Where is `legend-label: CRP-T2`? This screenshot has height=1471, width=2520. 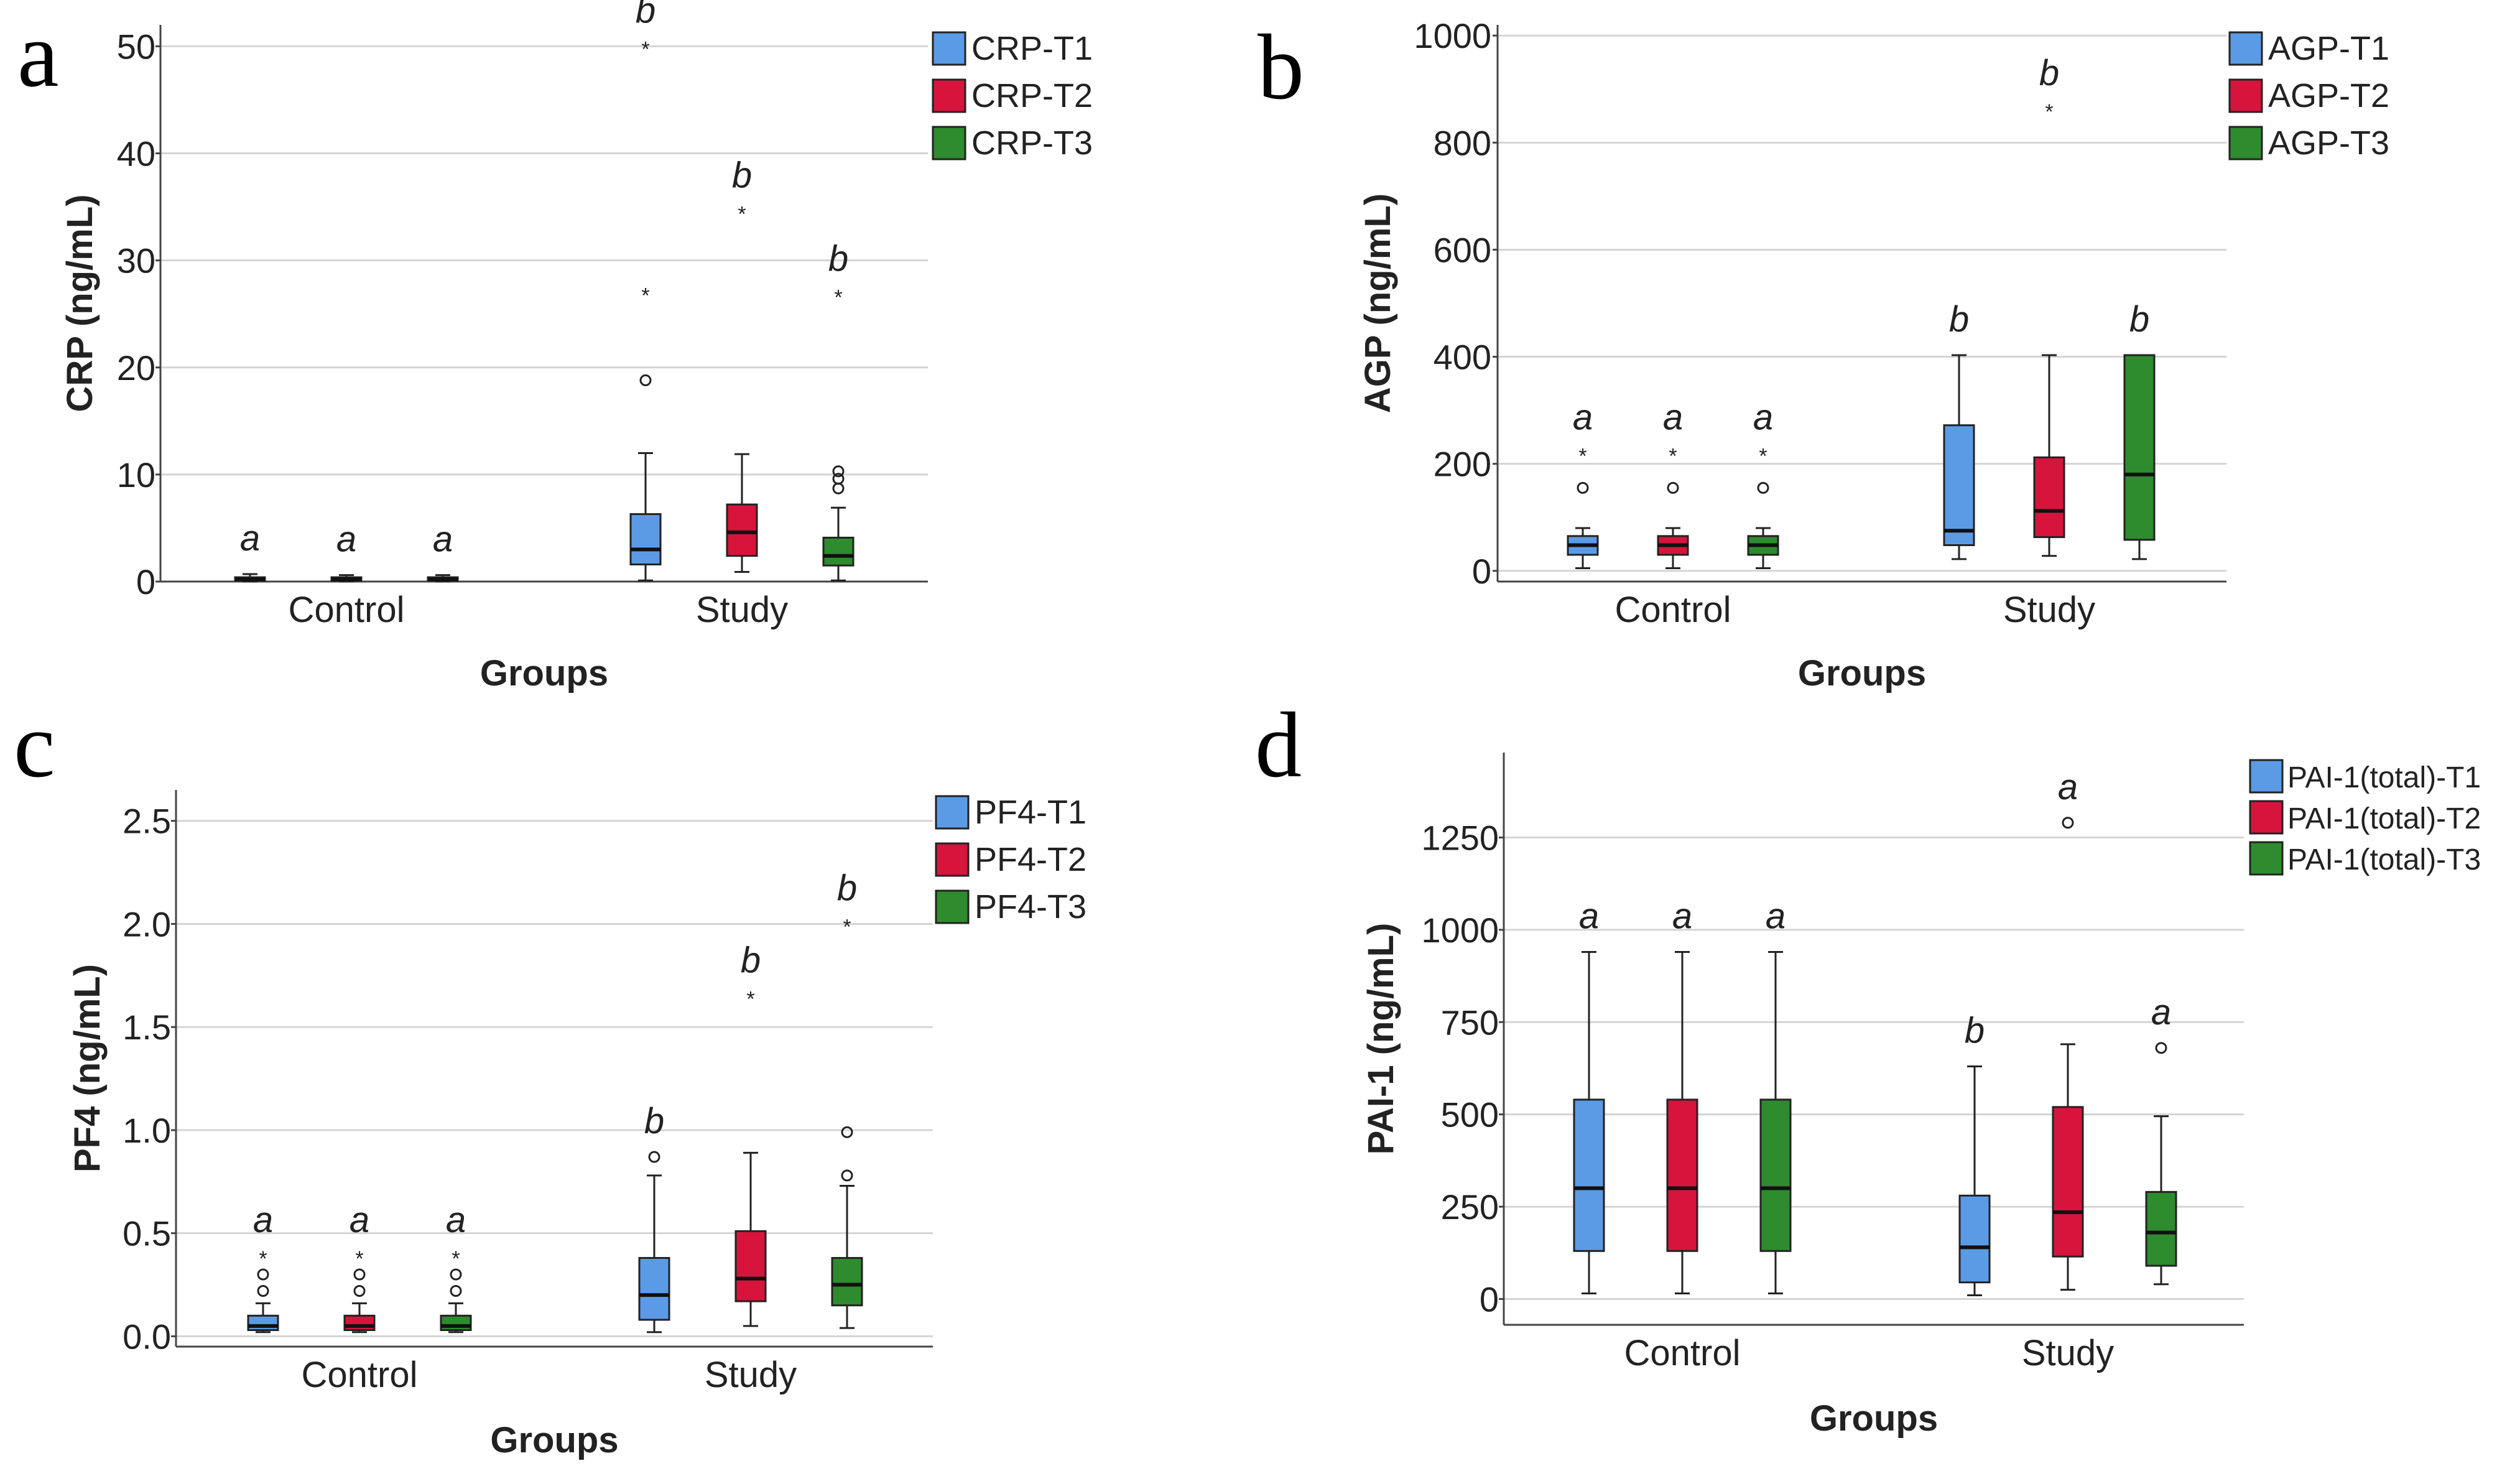 legend-label: CRP-T2 is located at coordinates (1032, 95).